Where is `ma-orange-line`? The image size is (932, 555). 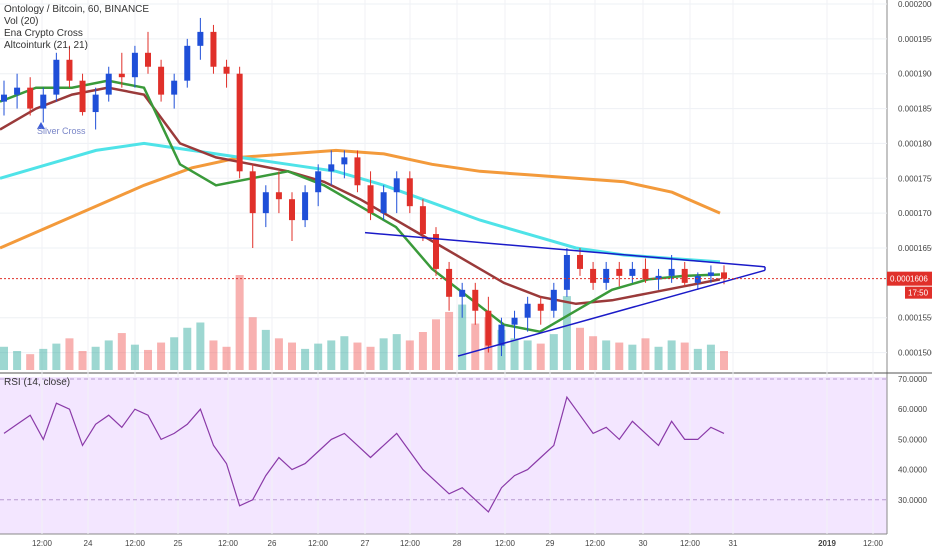
ma-orange-line is located at coordinates (360, 199).